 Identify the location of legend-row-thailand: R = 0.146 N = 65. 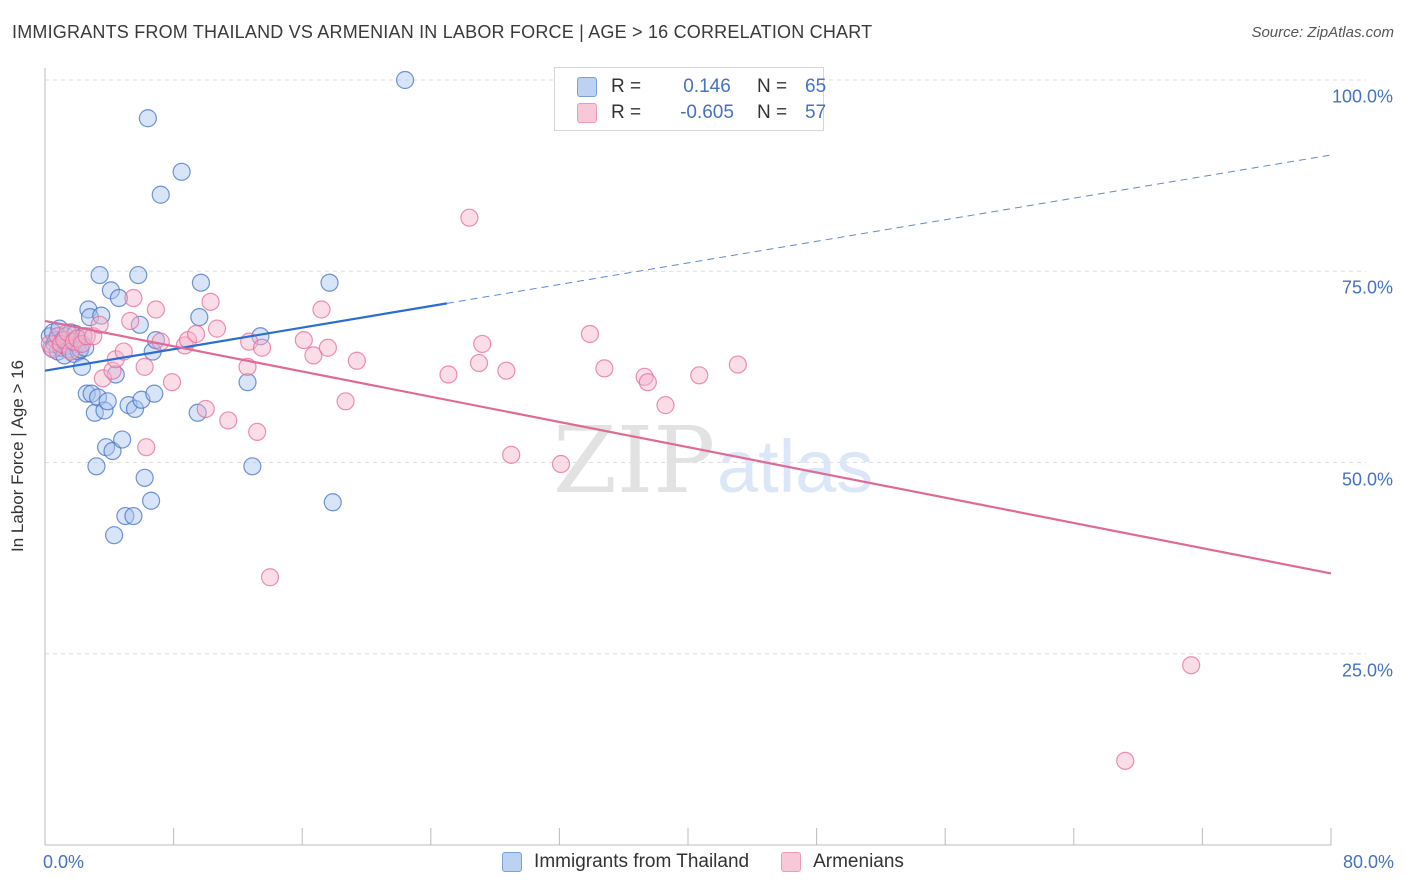
(701, 87).